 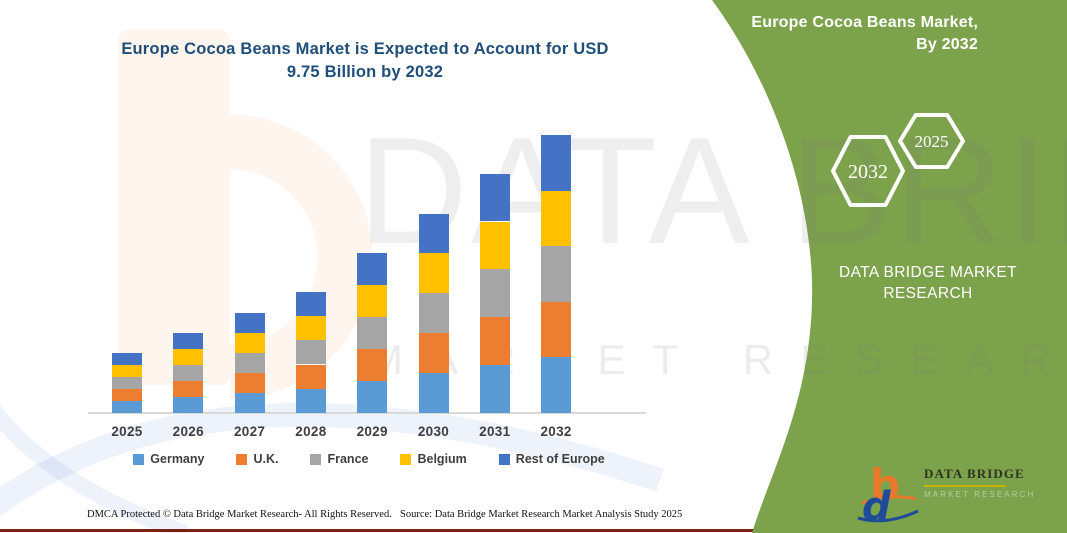 What do you see at coordinates (127, 407) in the screenshot?
I see `bar-2025-germany` at bounding box center [127, 407].